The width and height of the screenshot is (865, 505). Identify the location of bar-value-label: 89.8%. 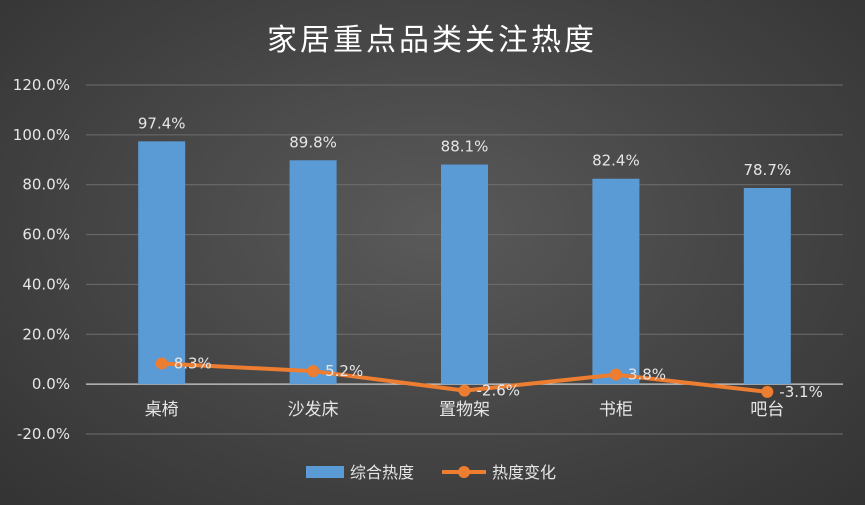
(313, 142).